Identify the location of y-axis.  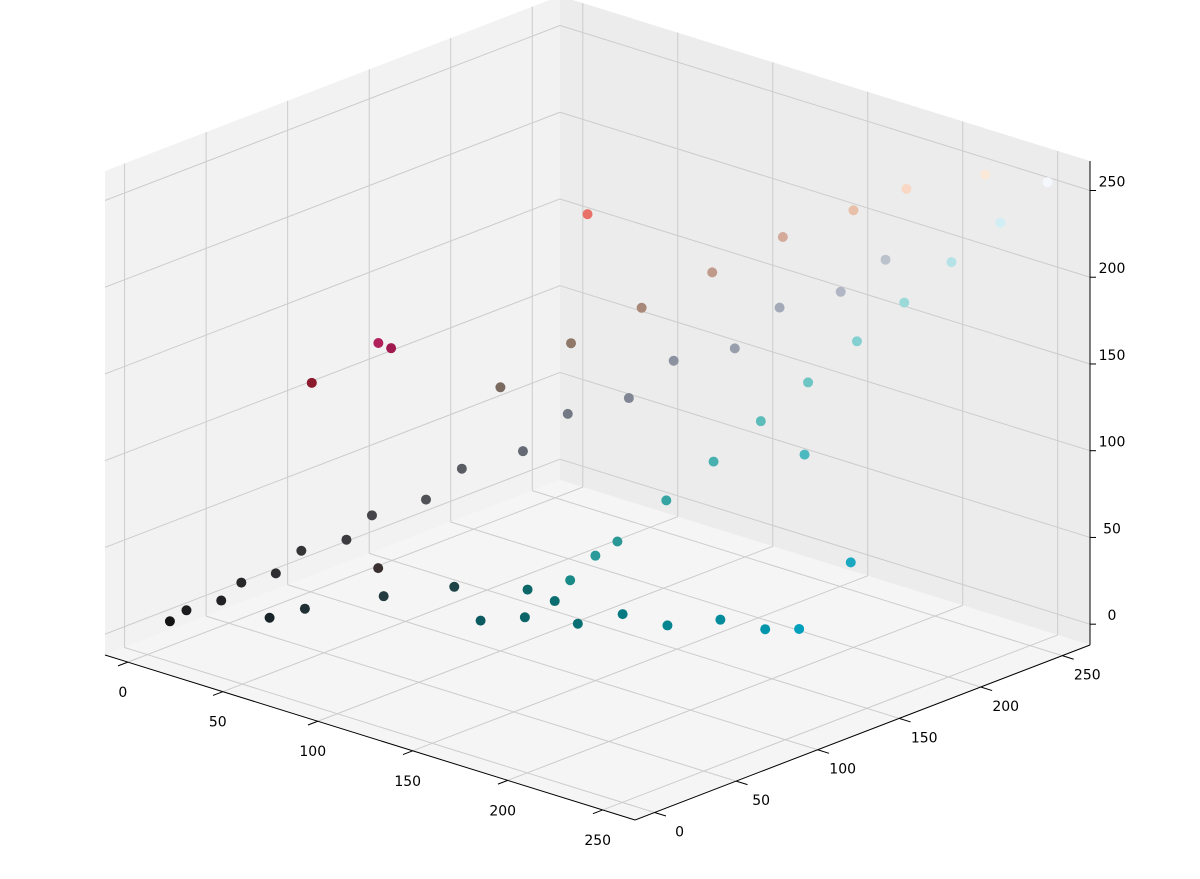
(862, 732).